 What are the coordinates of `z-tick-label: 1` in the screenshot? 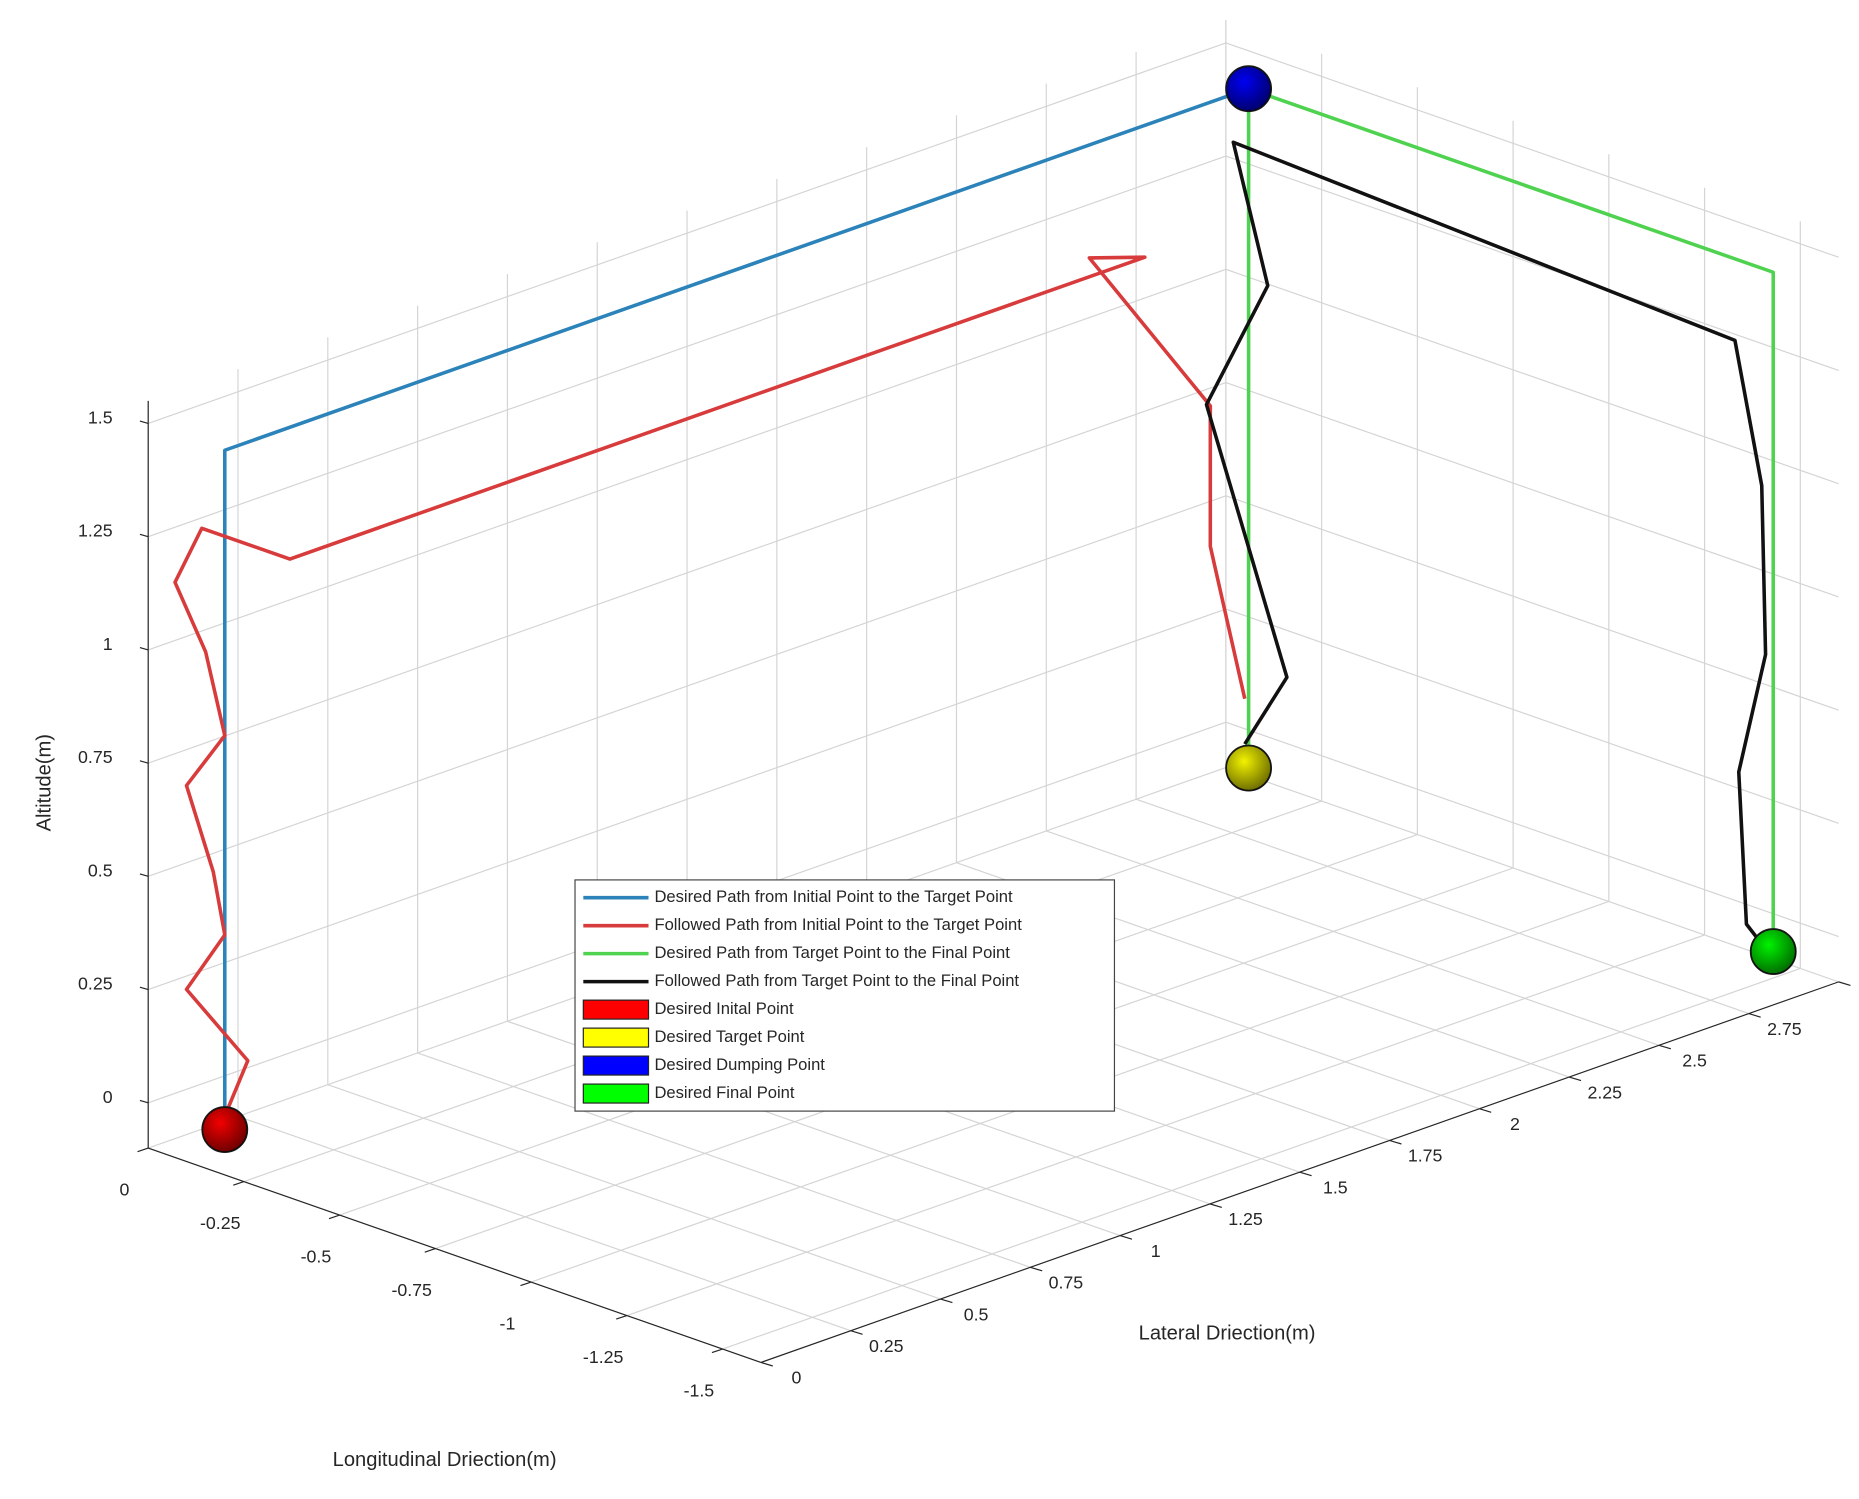 It's located at (108, 644).